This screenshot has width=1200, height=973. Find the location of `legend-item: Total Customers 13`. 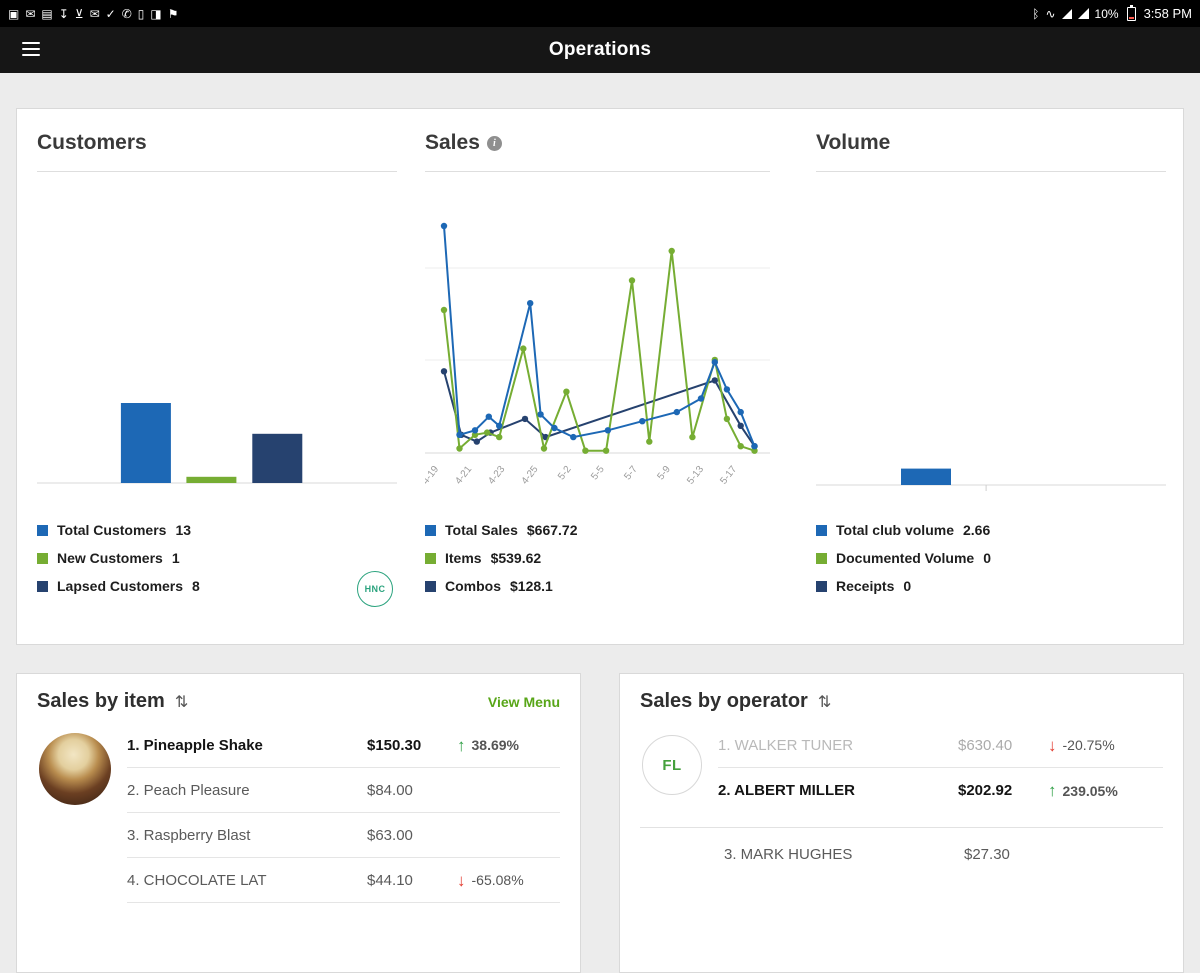

legend-item: Total Customers 13 is located at coordinates (217, 530).